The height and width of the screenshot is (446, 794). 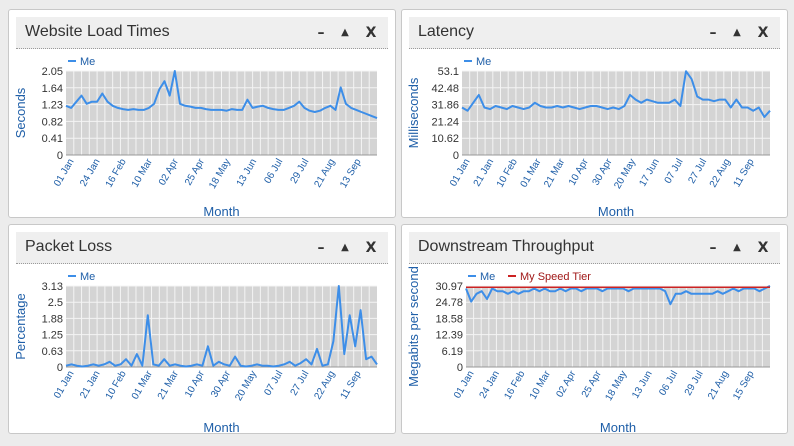 What do you see at coordinates (506, 246) in the screenshot?
I see `panel-title: Downstream Throughput` at bounding box center [506, 246].